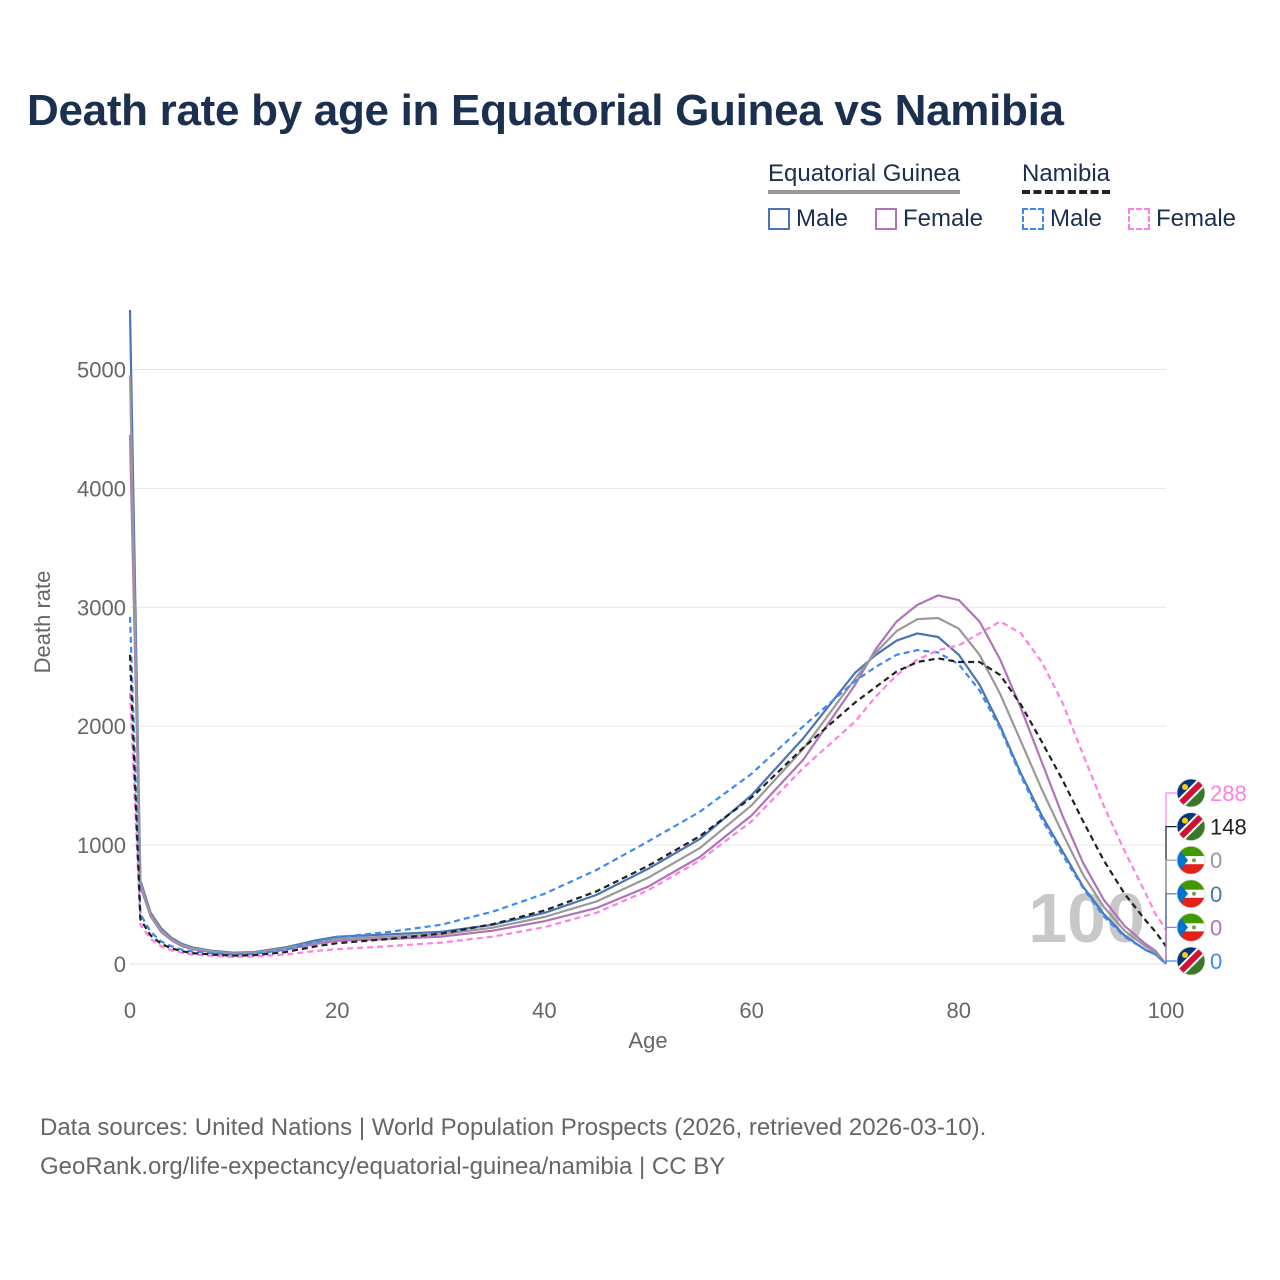 The image size is (1280, 1280). Describe the element at coordinates (42, 622) in the screenshot. I see `y-axis-label: Death rate` at that location.